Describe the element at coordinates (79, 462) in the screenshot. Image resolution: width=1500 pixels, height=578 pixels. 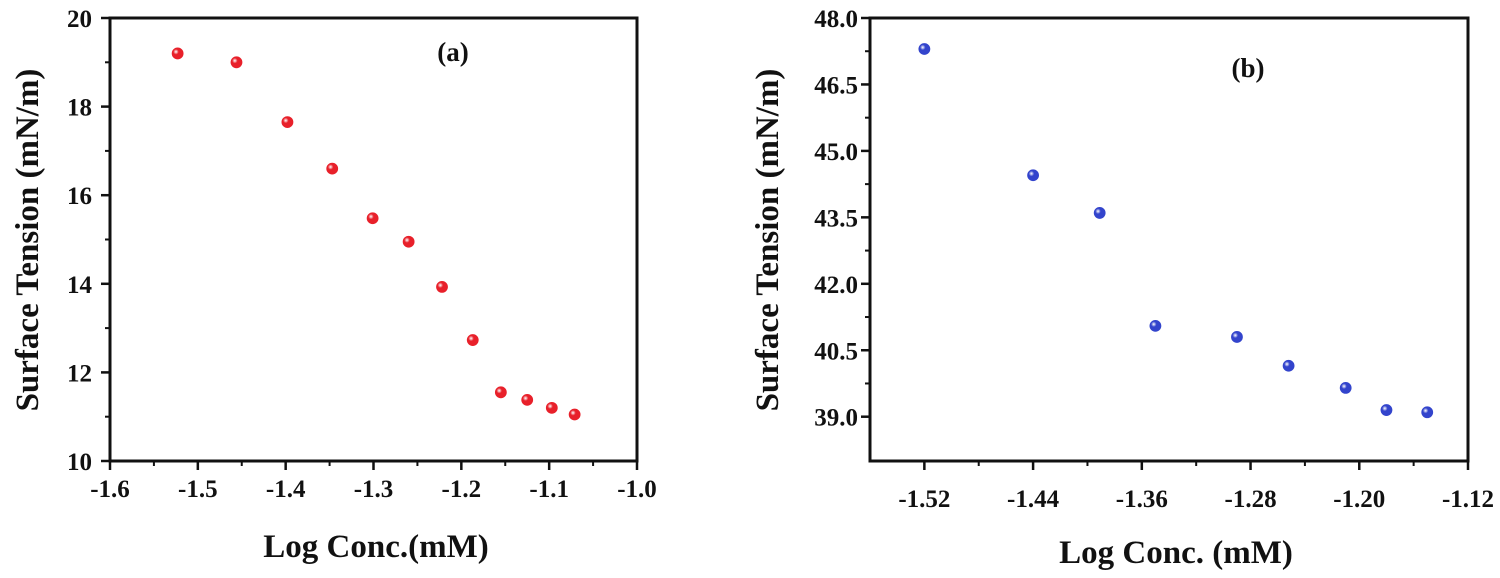
I see `y-tick-label-a: 10` at that location.